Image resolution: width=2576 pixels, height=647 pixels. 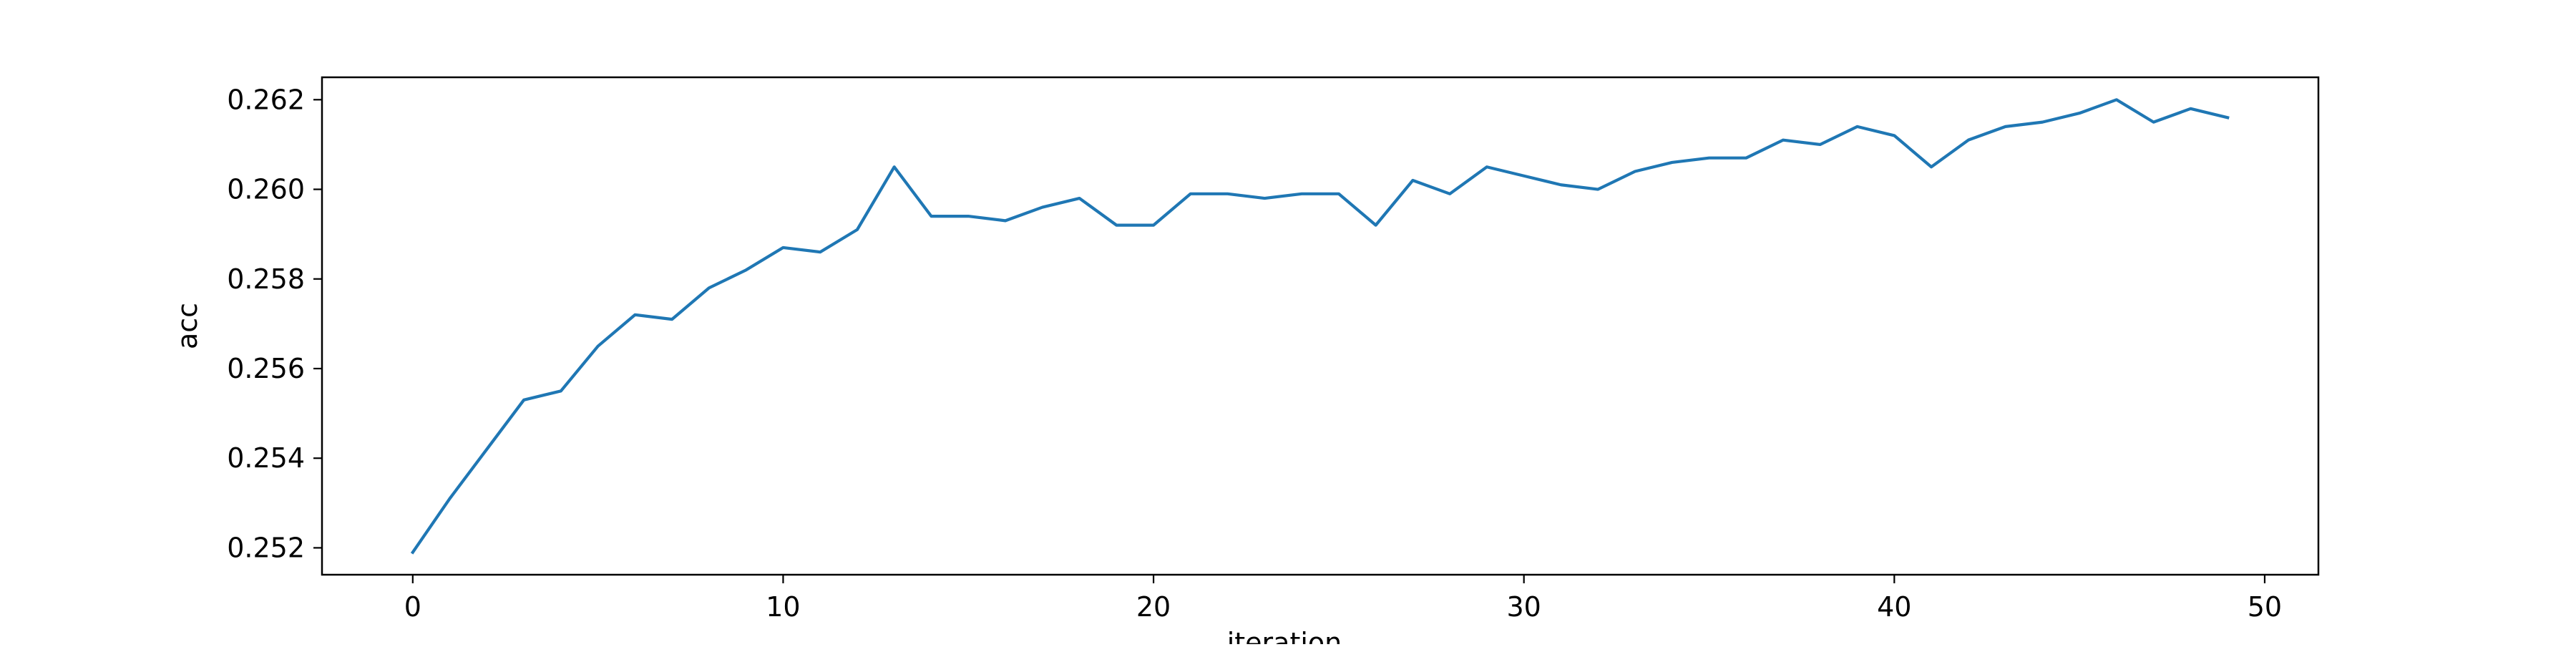 I want to click on x-tick-label: 10, so click(x=783, y=607).